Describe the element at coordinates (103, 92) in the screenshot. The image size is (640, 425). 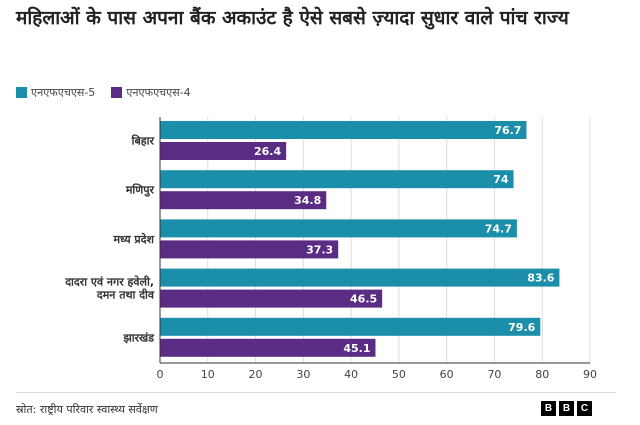
I see `legend: एनएफएचएस-5 एनएफएचएस-4` at that location.